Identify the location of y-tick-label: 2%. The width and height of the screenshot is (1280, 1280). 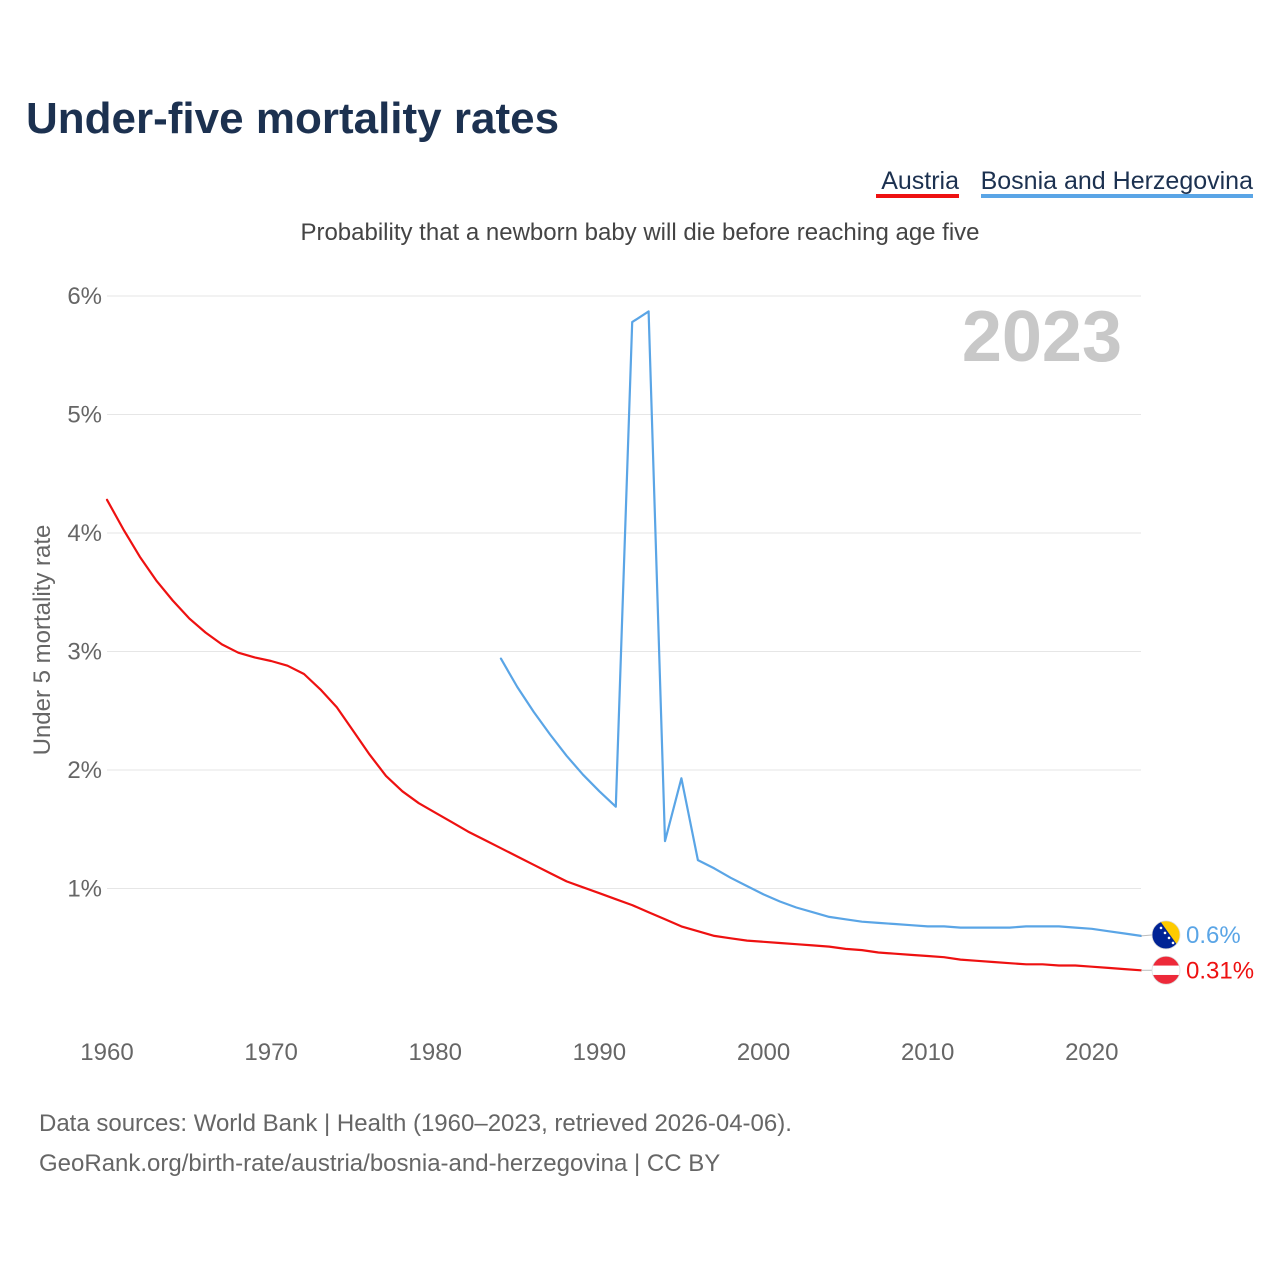
(84, 770).